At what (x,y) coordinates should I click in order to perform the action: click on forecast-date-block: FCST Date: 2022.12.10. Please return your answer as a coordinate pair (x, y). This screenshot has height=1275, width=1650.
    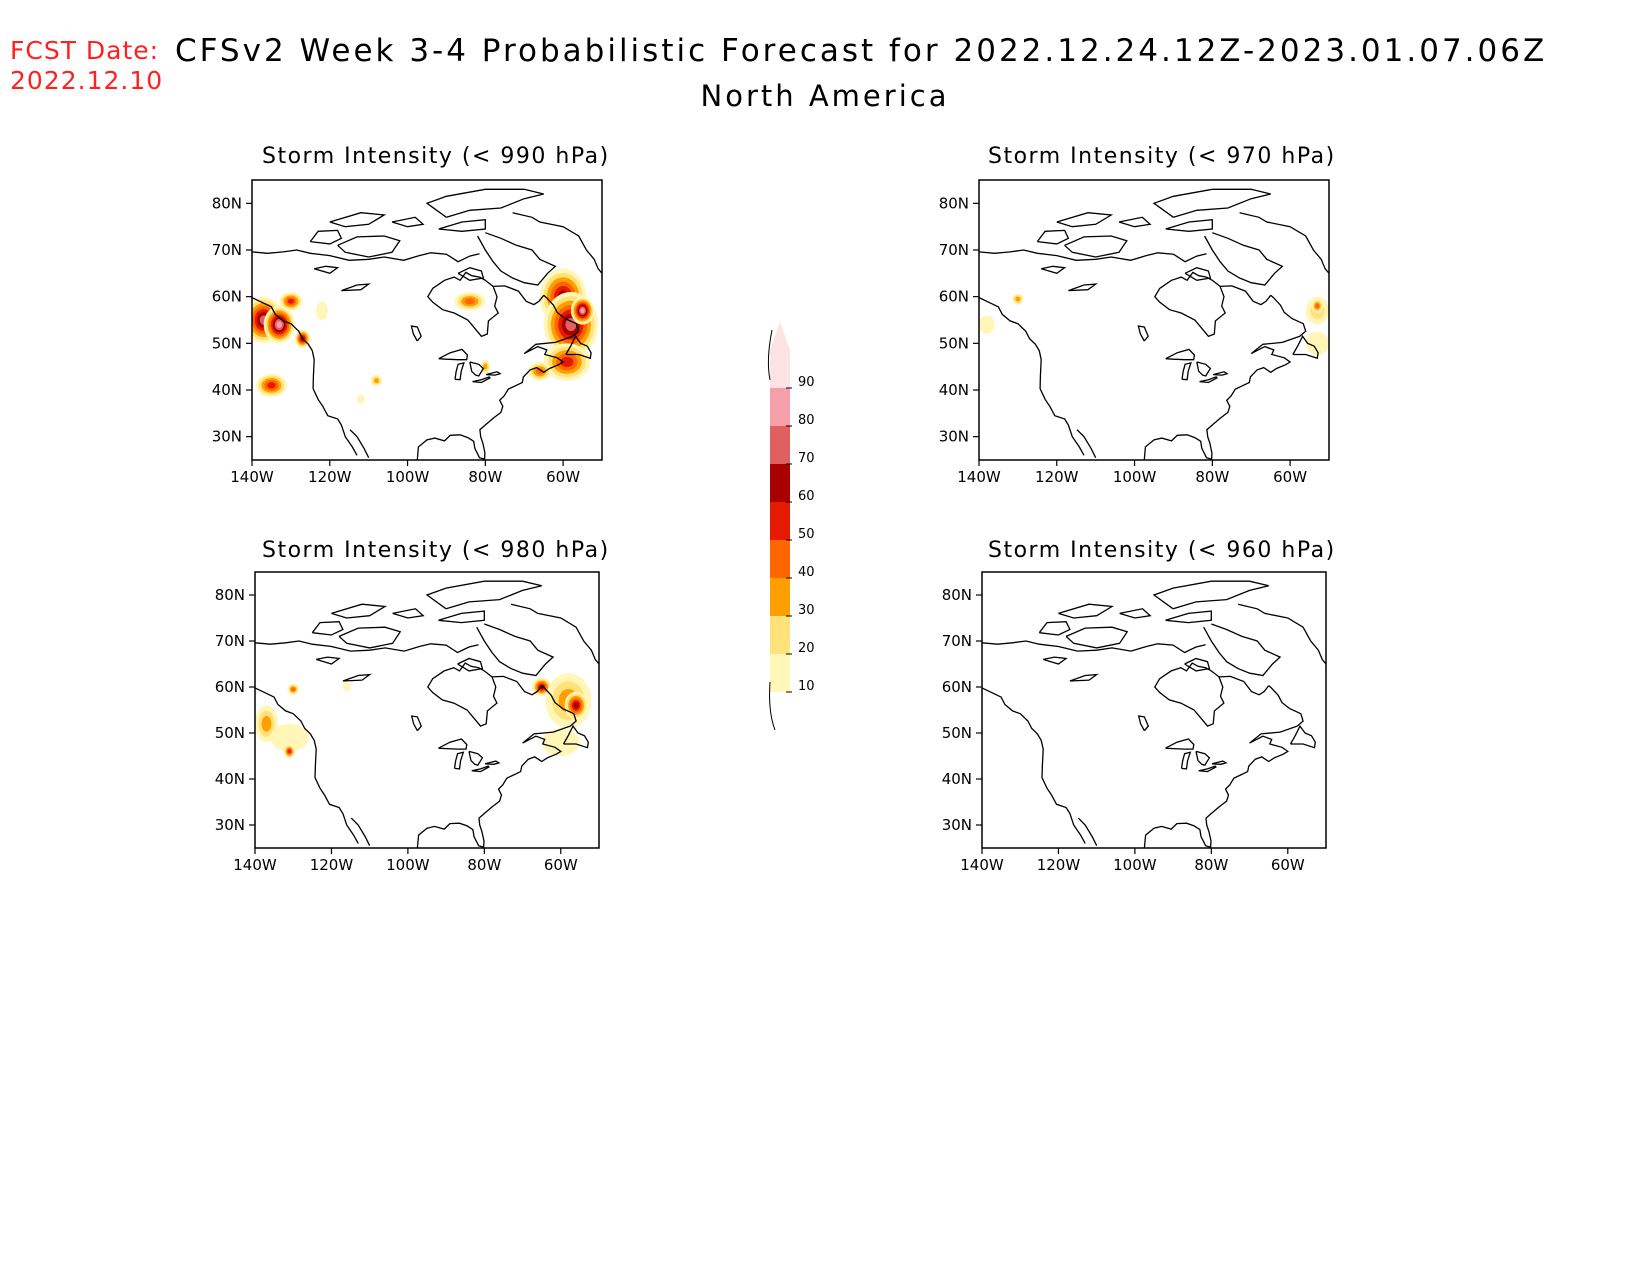
    Looking at the image, I should click on (86, 66).